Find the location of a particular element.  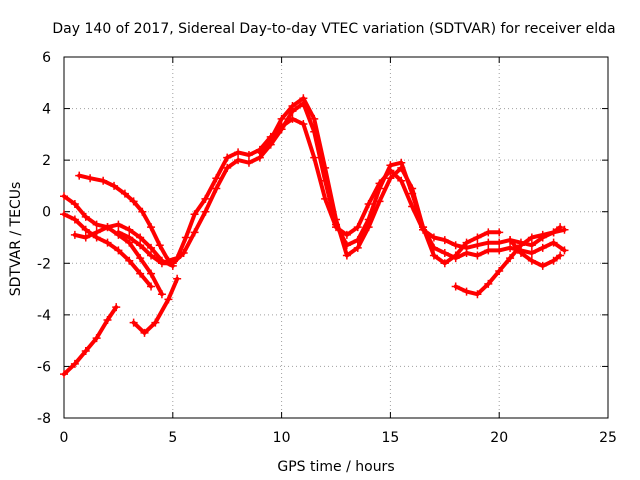

y-tick-label: -6 is located at coordinates (44, 367).